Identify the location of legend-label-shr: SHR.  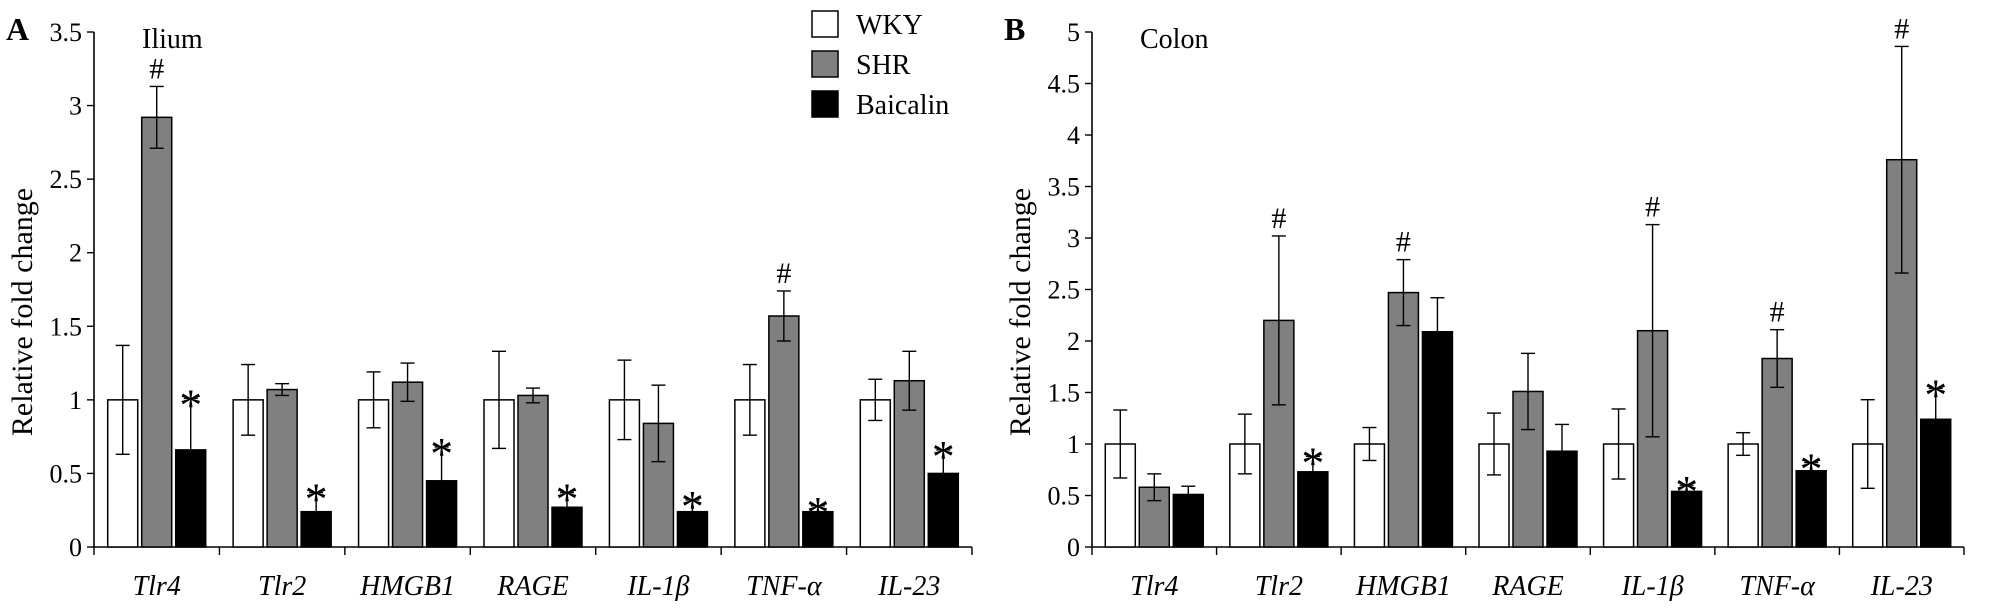
(883, 65).